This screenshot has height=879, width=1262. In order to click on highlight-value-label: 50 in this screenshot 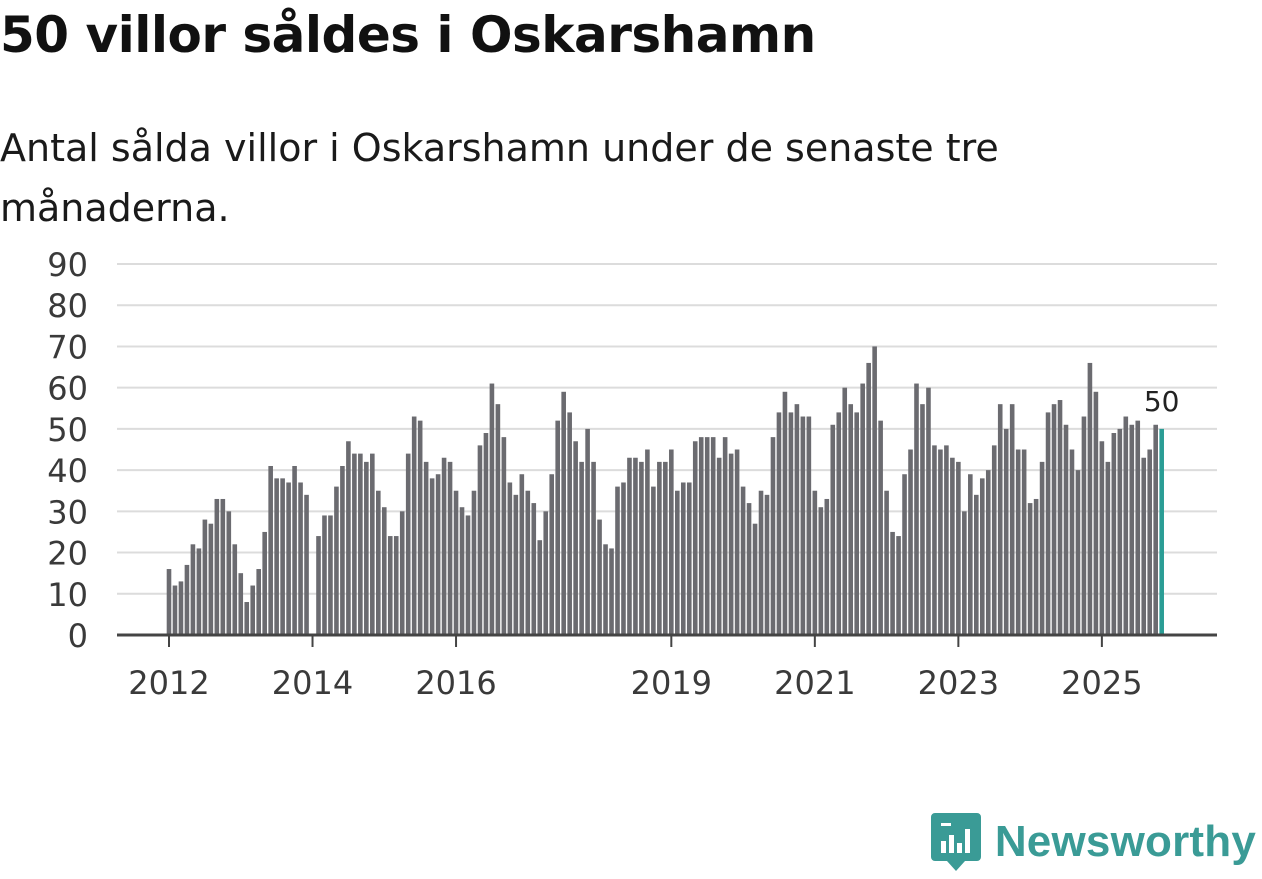, I will do `click(1162, 401)`.